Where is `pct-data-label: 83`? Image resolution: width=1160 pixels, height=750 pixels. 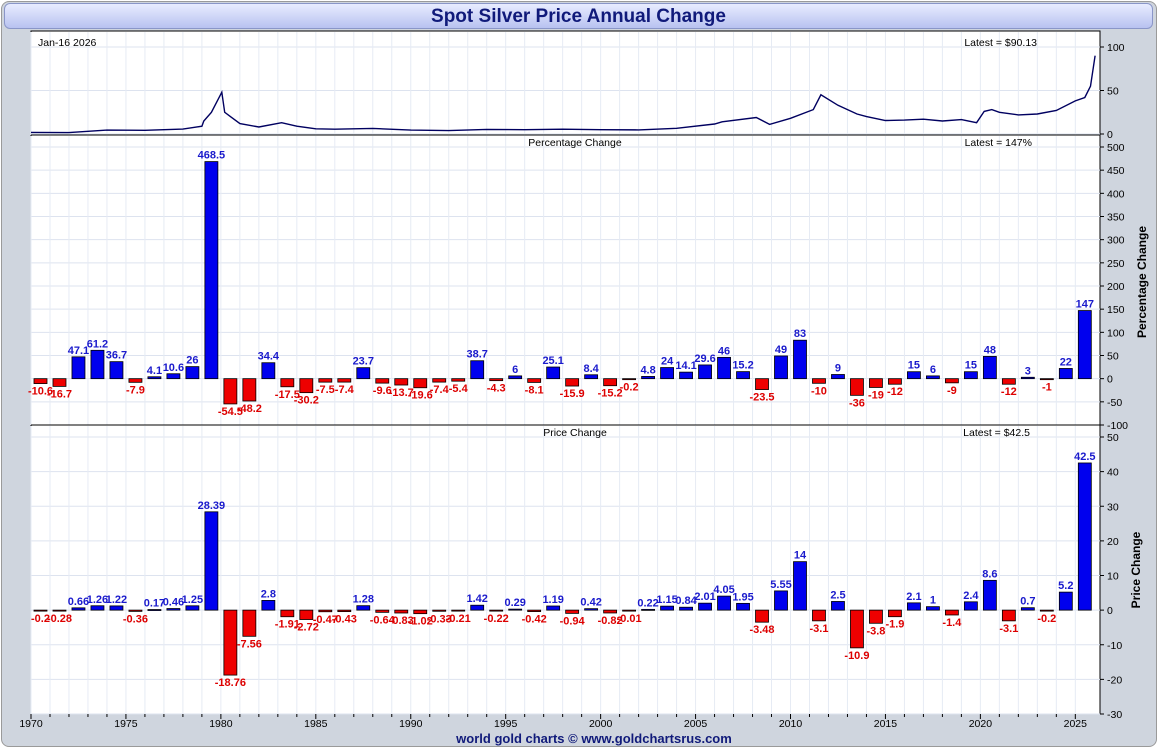 pct-data-label: 83 is located at coordinates (800, 334).